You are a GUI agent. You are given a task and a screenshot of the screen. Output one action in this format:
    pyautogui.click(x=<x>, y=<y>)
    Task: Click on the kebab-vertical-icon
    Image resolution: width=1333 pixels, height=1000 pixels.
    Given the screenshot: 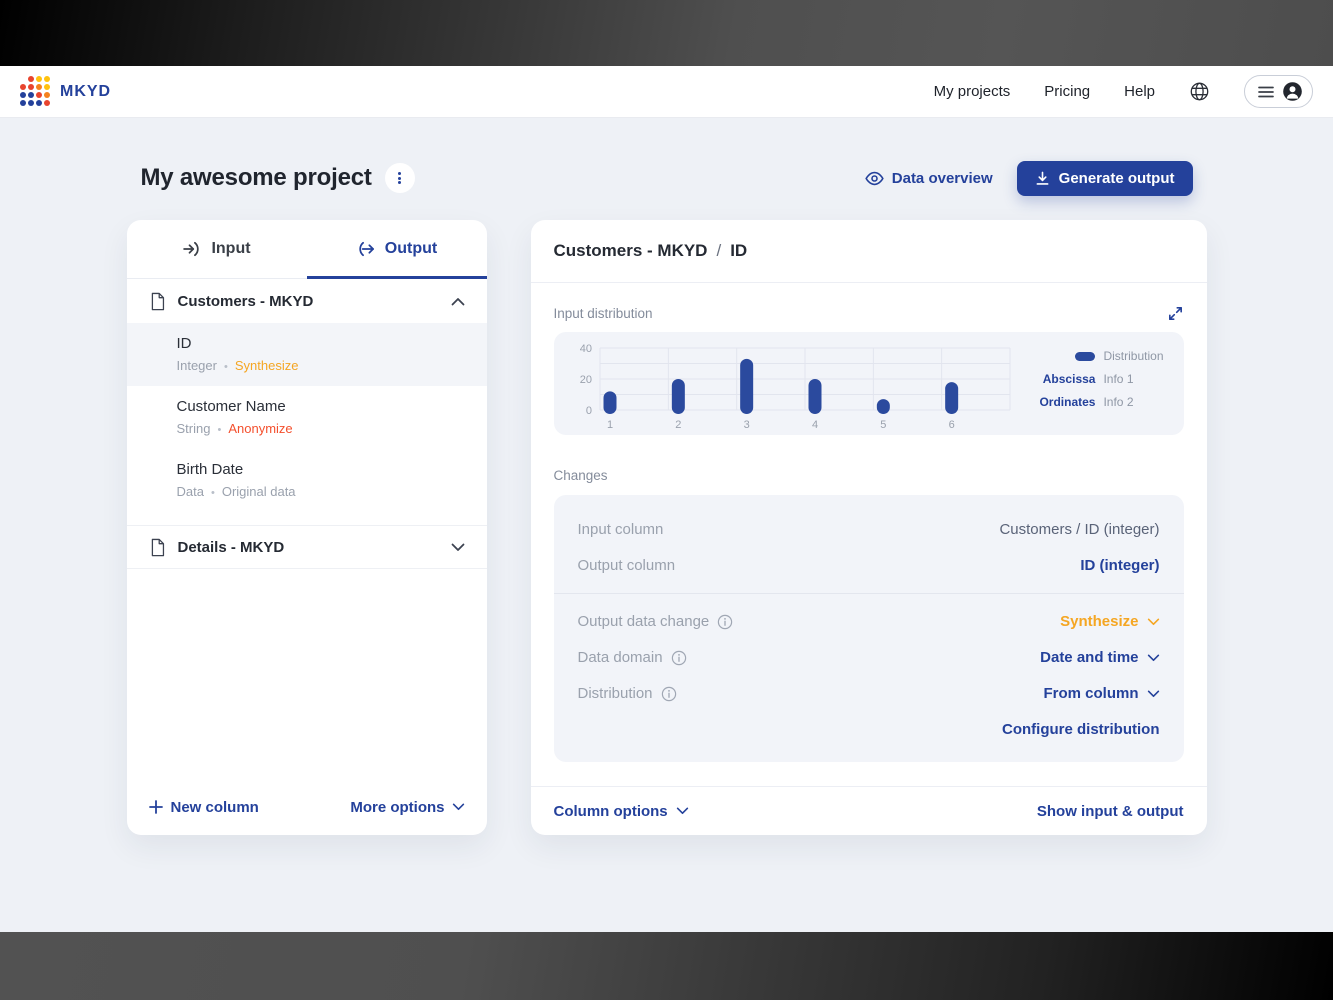 What is the action you would take?
    pyautogui.click(x=400, y=178)
    